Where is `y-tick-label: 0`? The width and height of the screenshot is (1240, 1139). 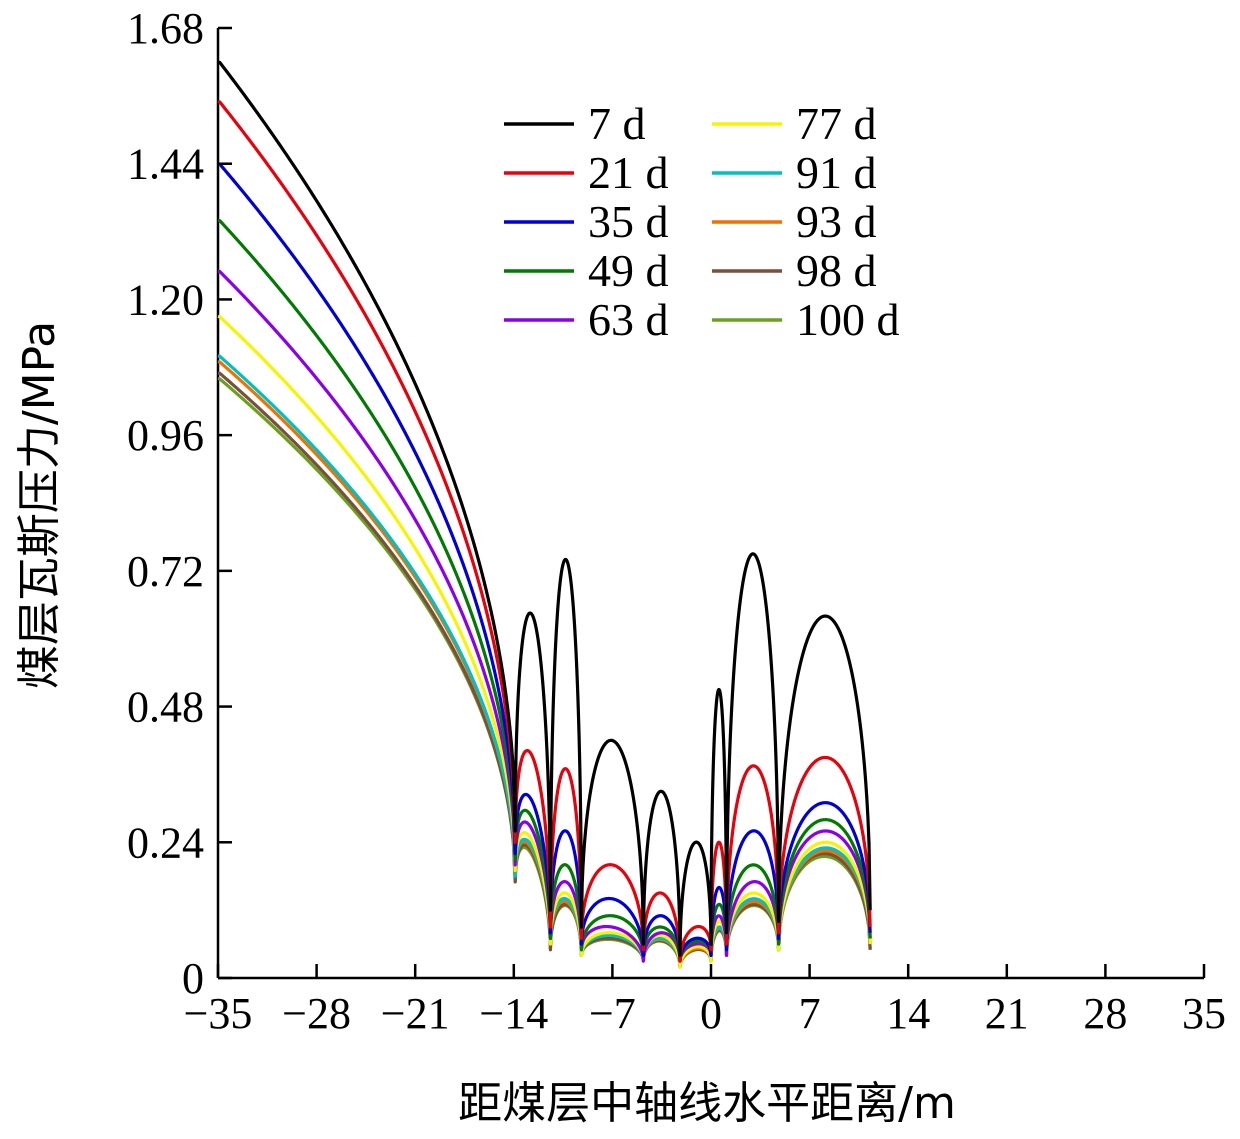
y-tick-label: 0 is located at coordinates (193, 978).